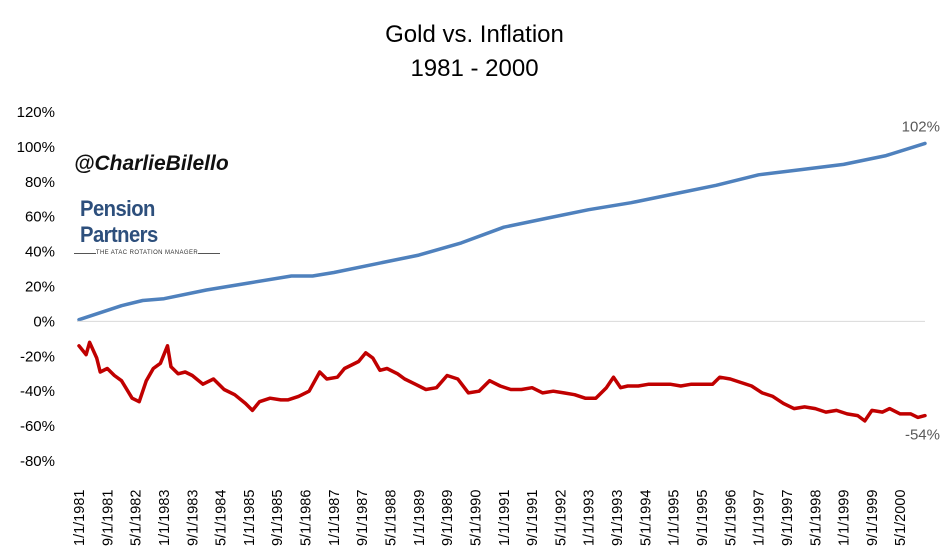 The image size is (949, 559). What do you see at coordinates (760, 518) in the screenshot?
I see `x-tick-label: 1/1/1997` at bounding box center [760, 518].